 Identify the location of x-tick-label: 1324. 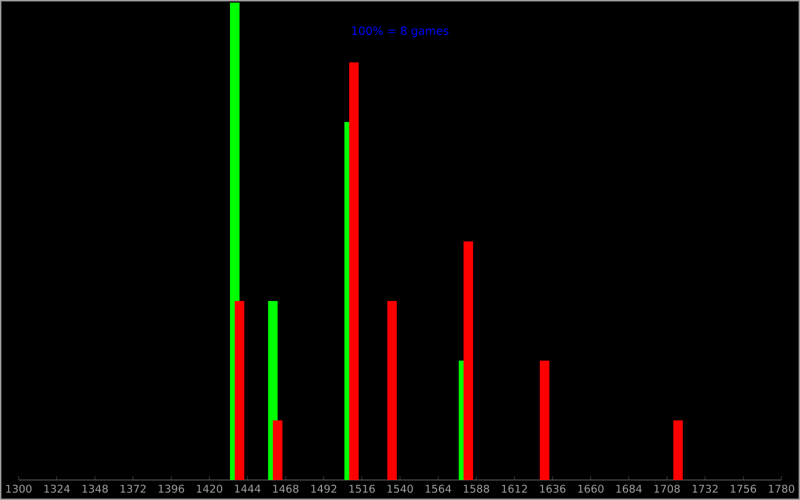
(57, 488).